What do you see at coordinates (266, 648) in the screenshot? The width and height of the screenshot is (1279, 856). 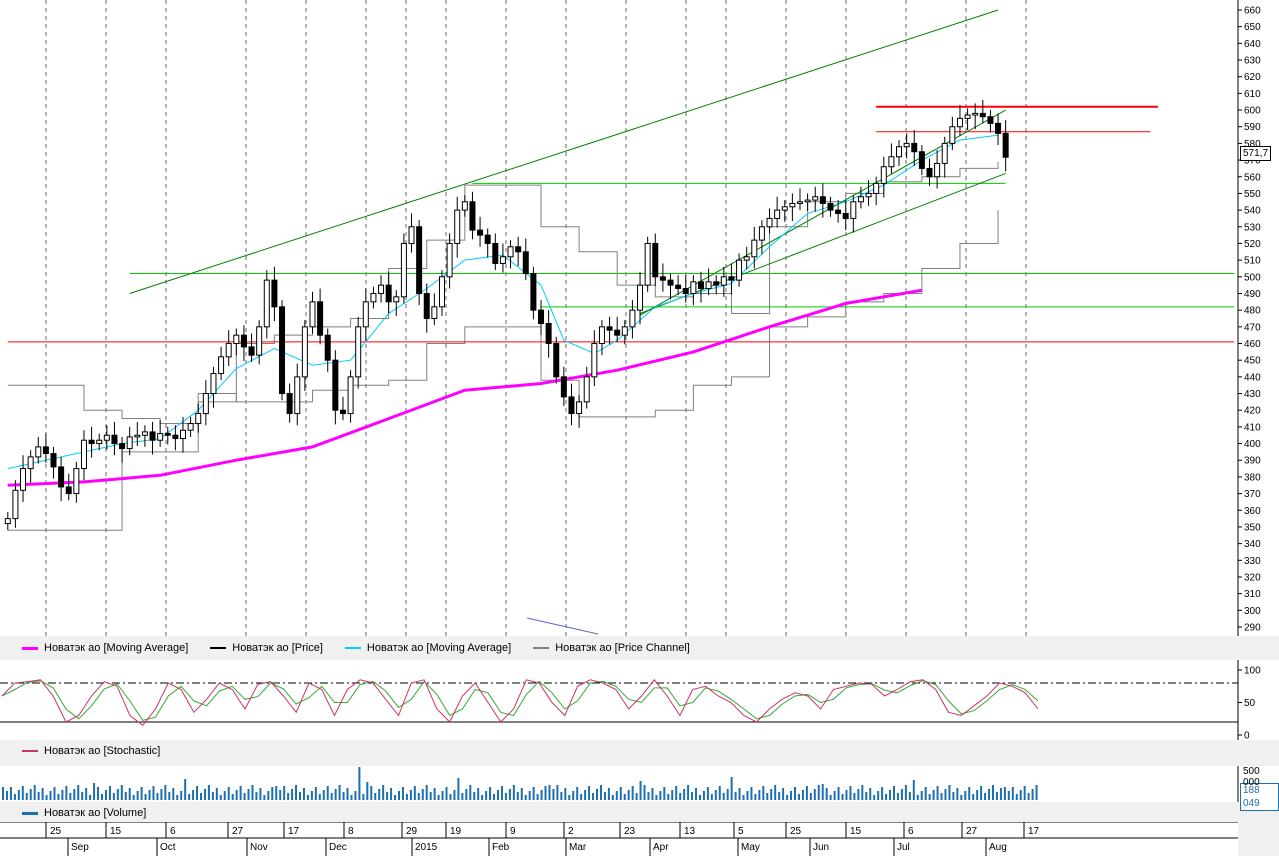 I see `legend-item-price: Новатэк ао [Price]` at bounding box center [266, 648].